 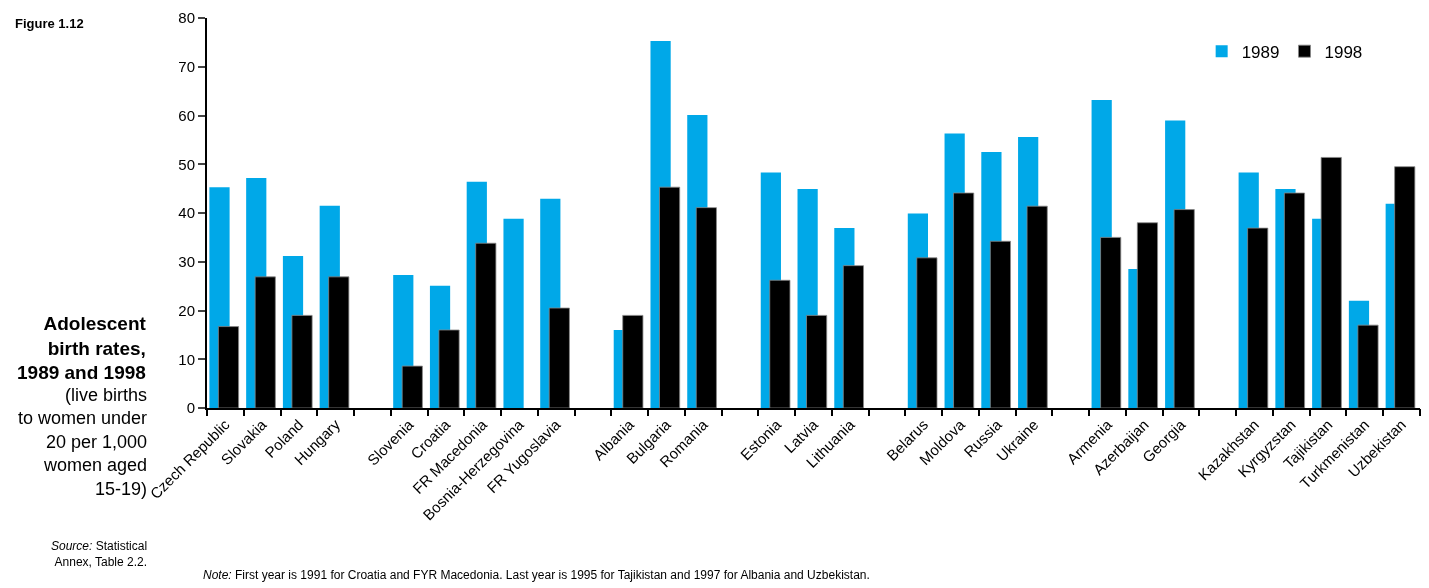 I want to click on source-note: Source: Statistical Annex, Table 2.2., so click(x=99, y=554).